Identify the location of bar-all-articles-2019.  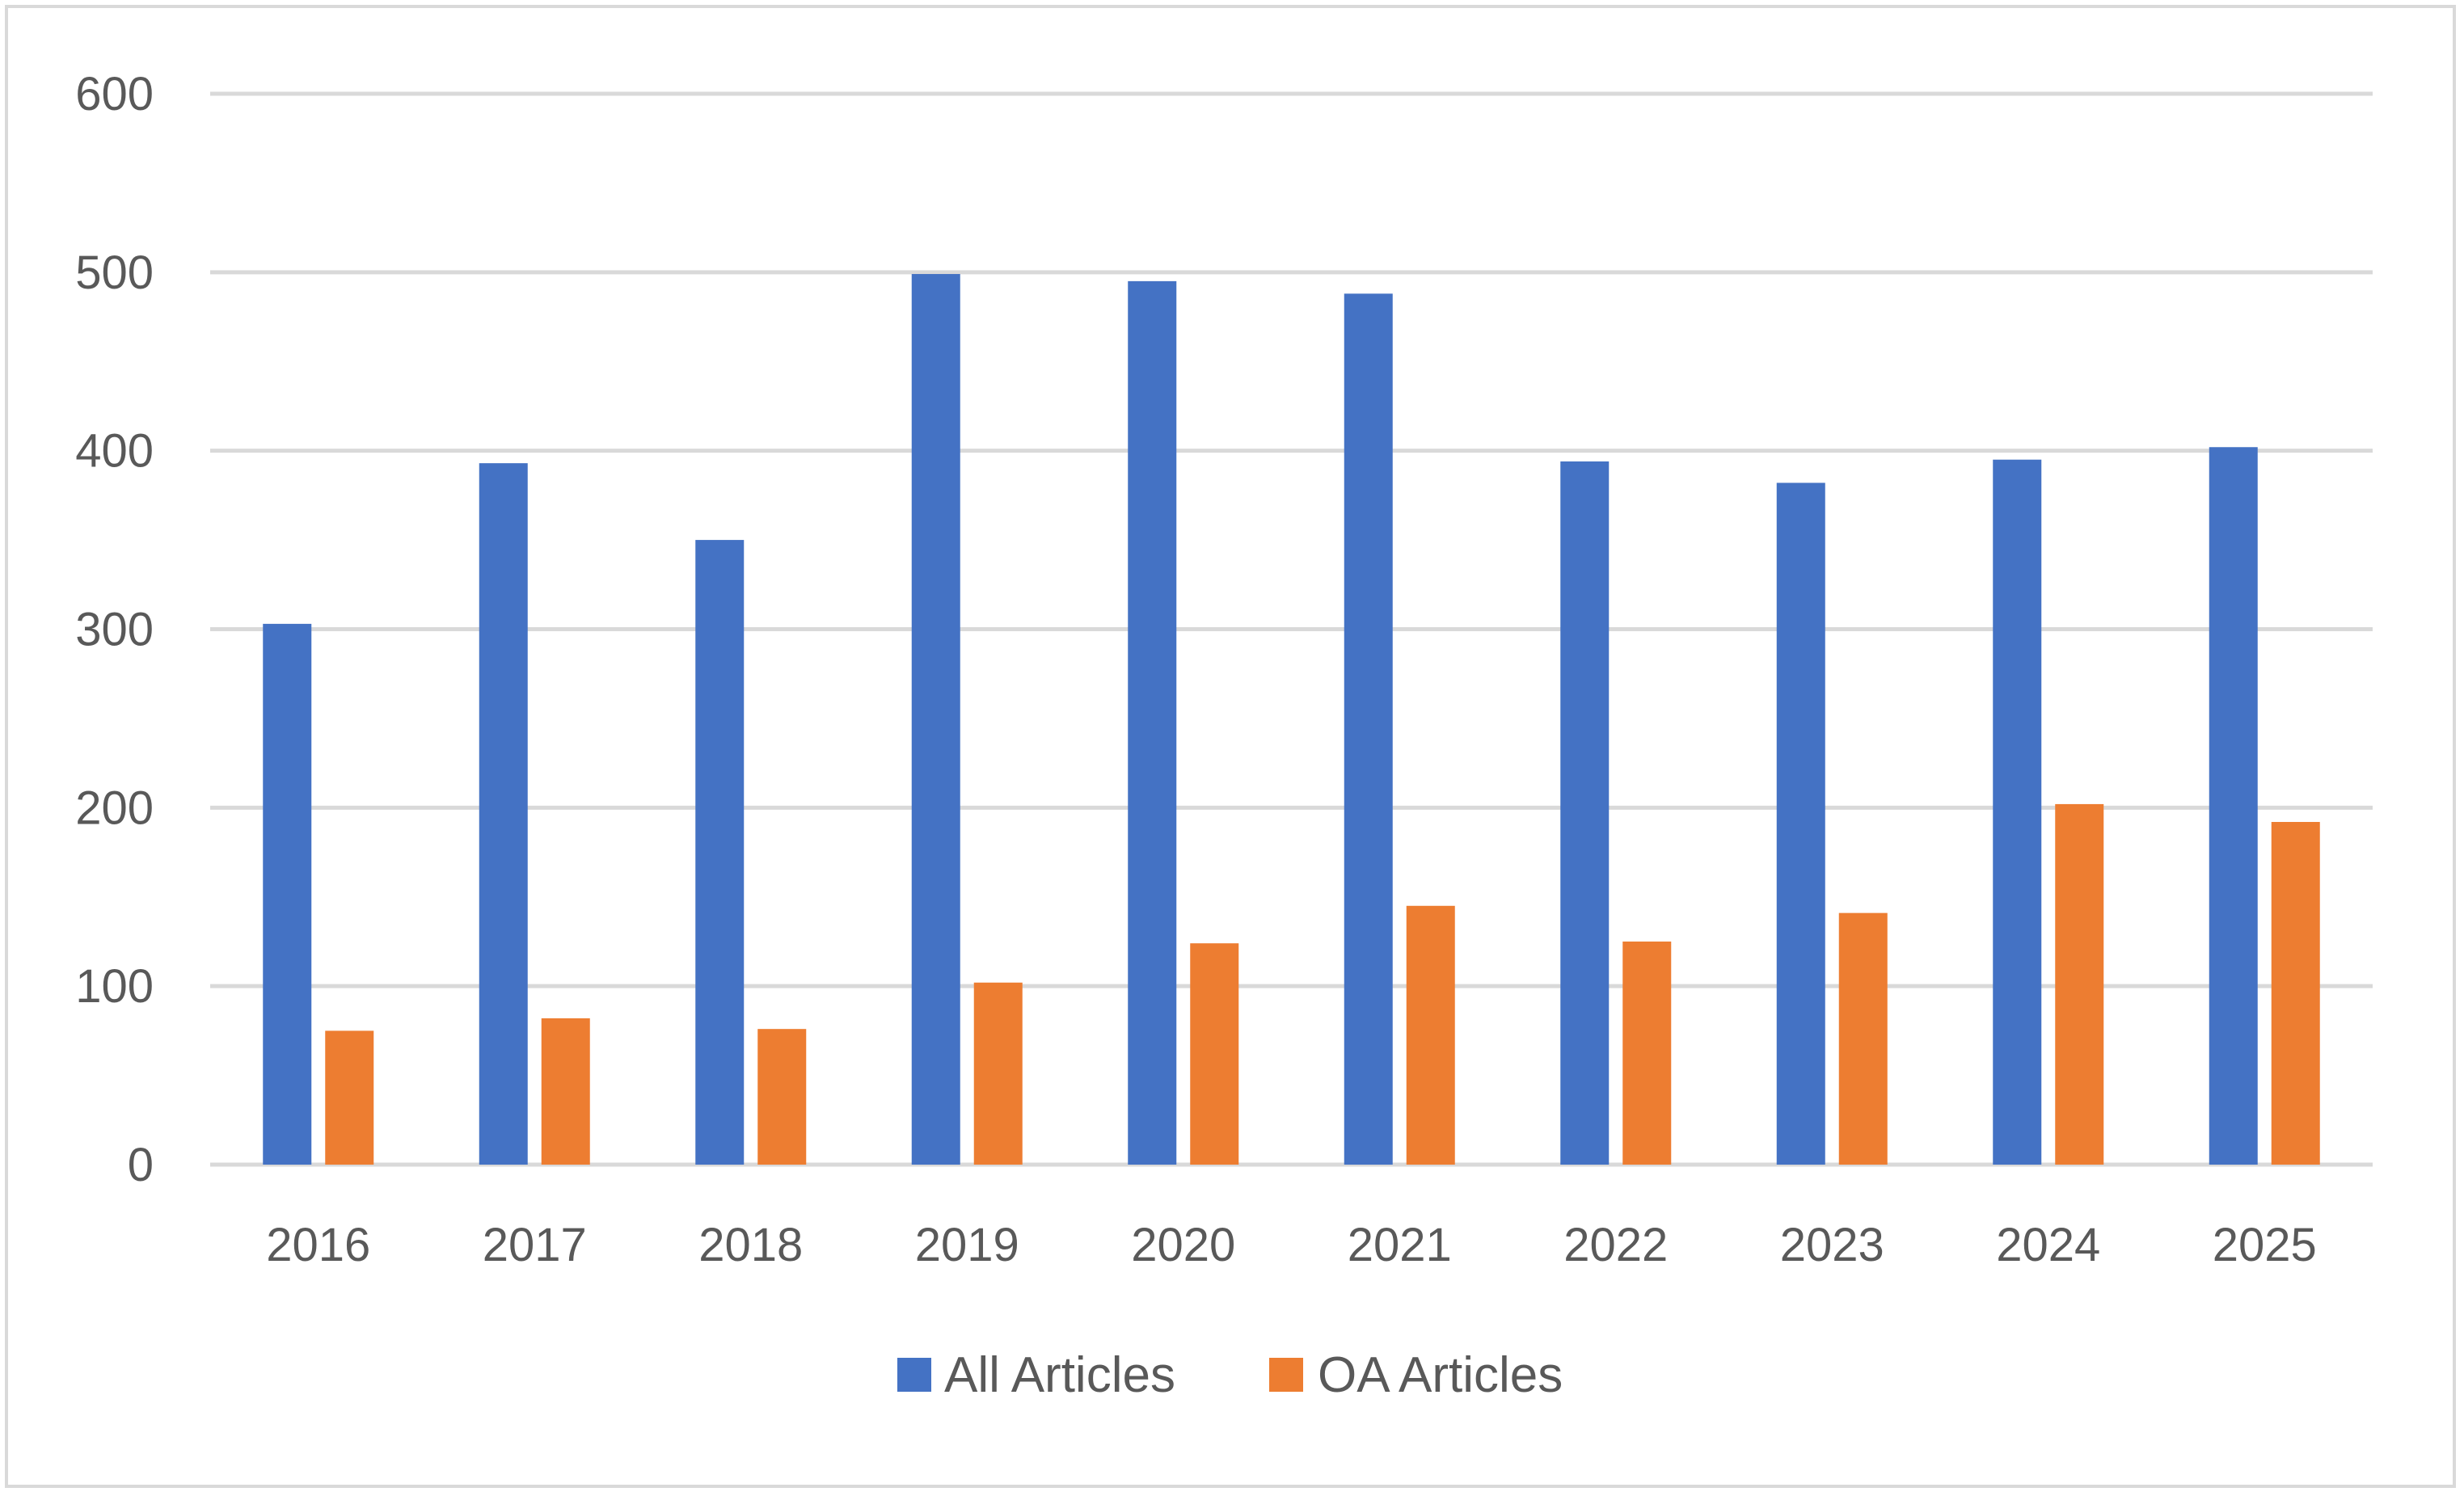
(936, 719).